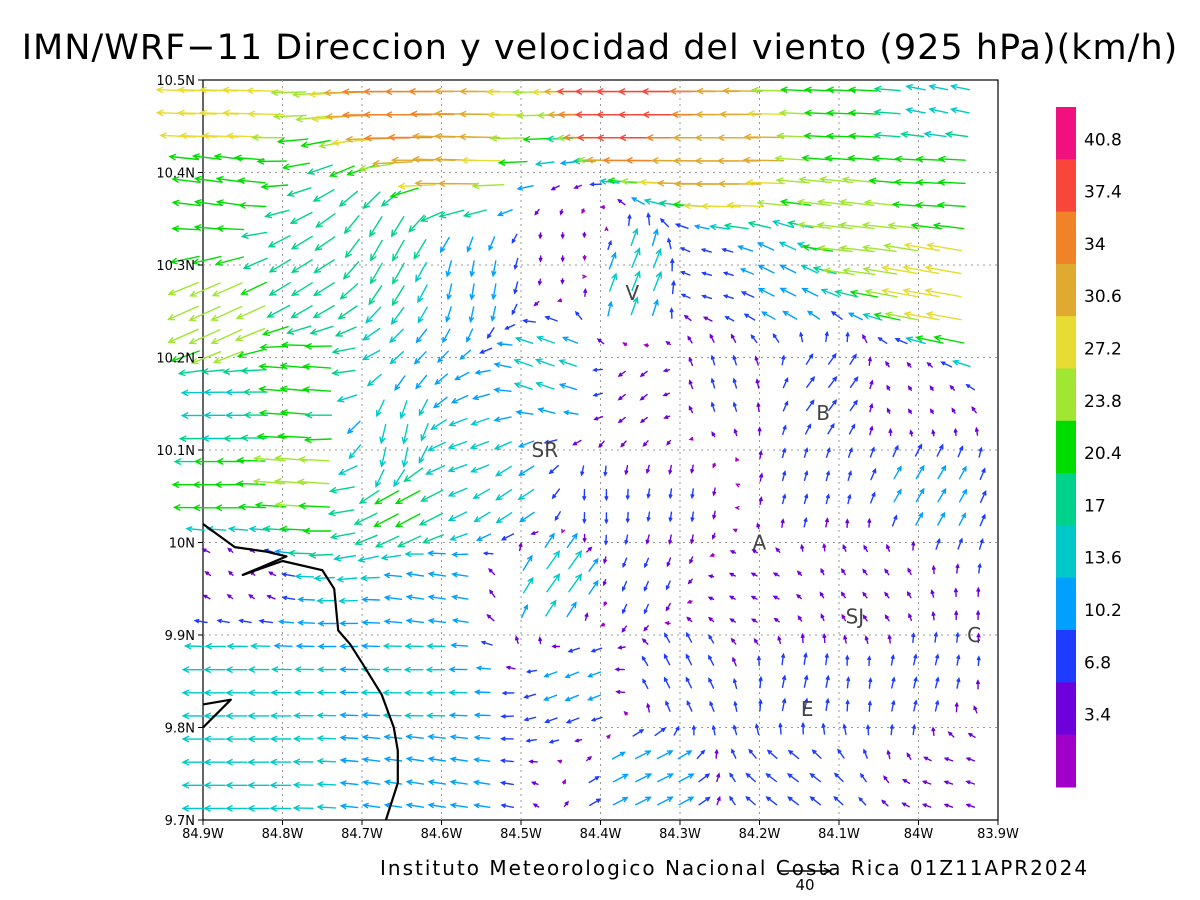 This screenshot has height=900, width=1200. I want to click on x-tick-label: 83.9W, so click(998, 834).